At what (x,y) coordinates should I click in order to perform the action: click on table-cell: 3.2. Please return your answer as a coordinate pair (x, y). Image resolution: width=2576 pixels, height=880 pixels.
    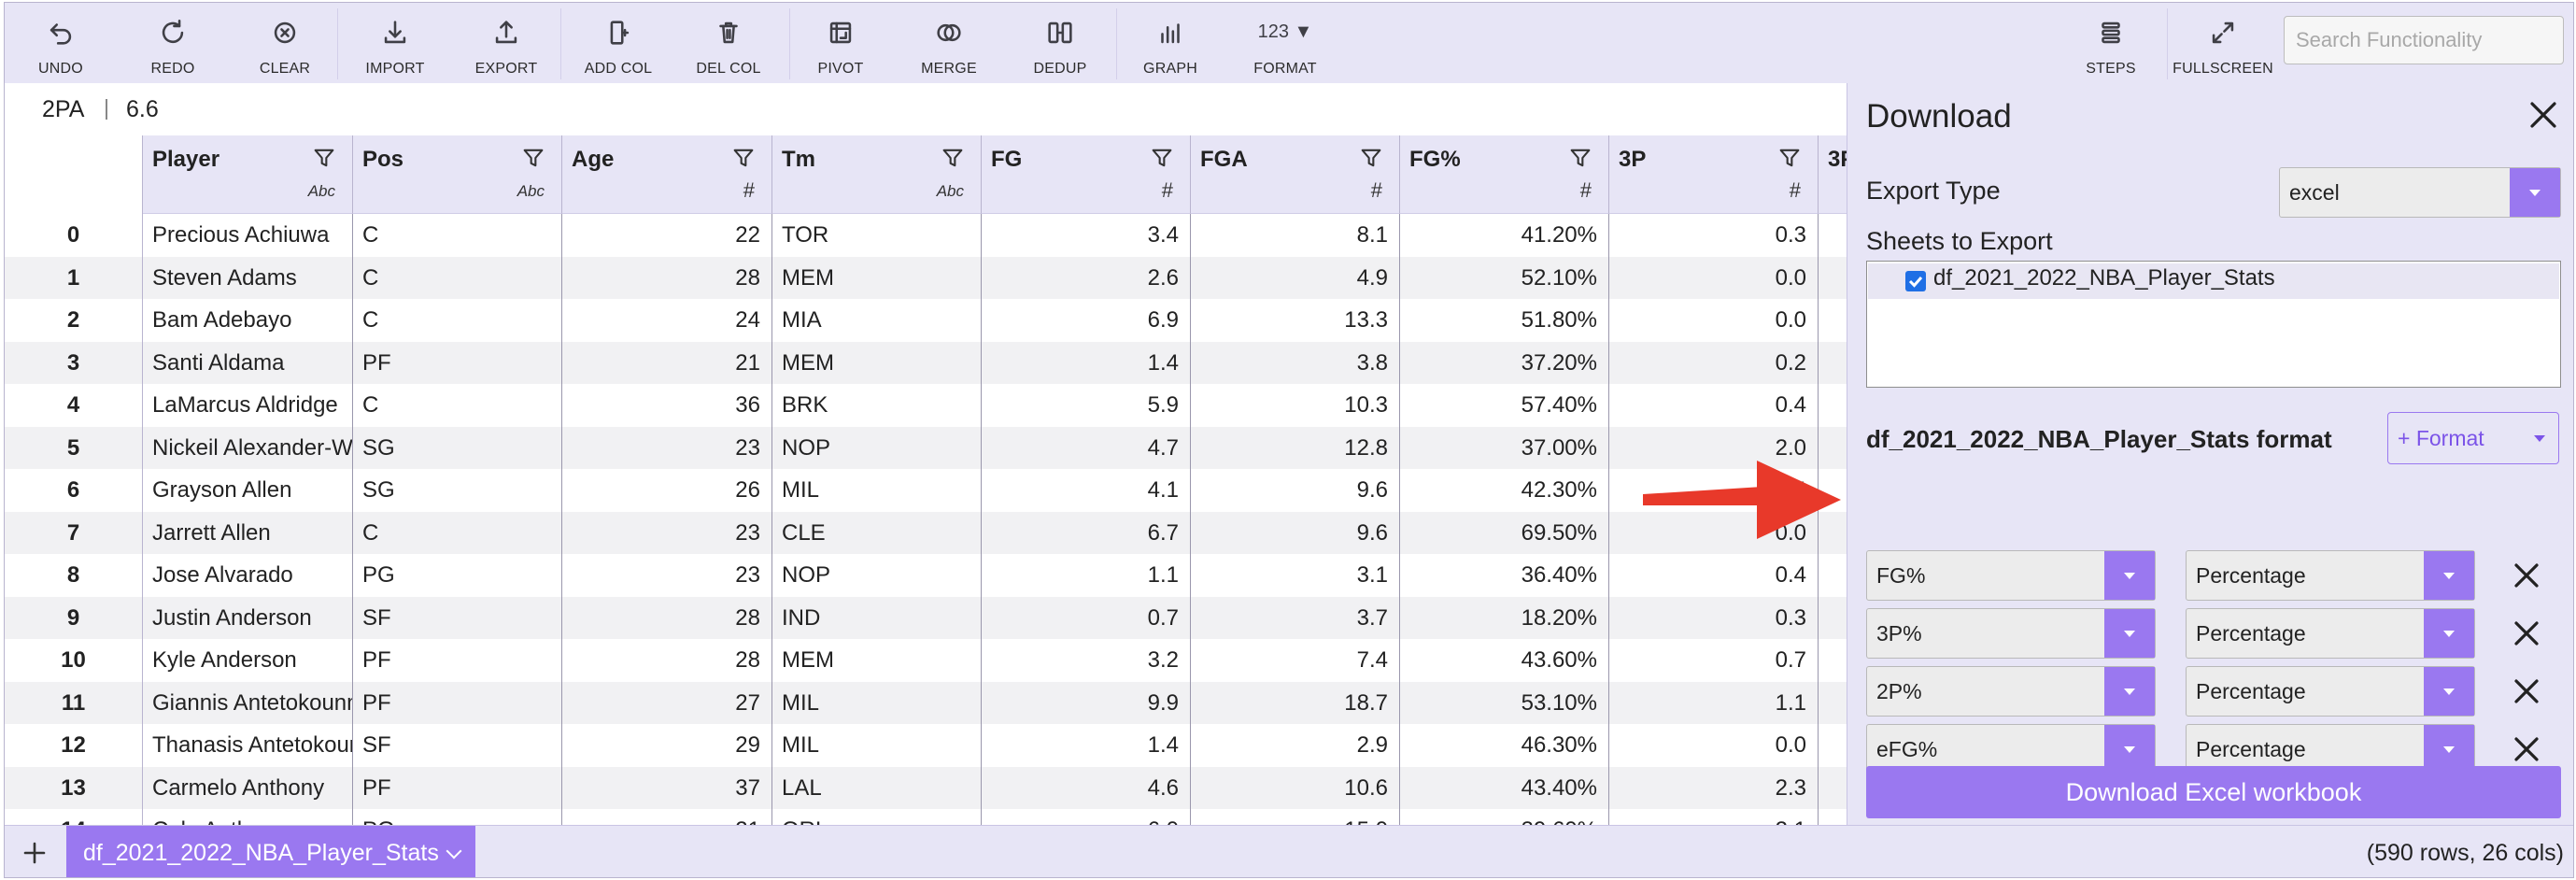
    Looking at the image, I should click on (1086, 660).